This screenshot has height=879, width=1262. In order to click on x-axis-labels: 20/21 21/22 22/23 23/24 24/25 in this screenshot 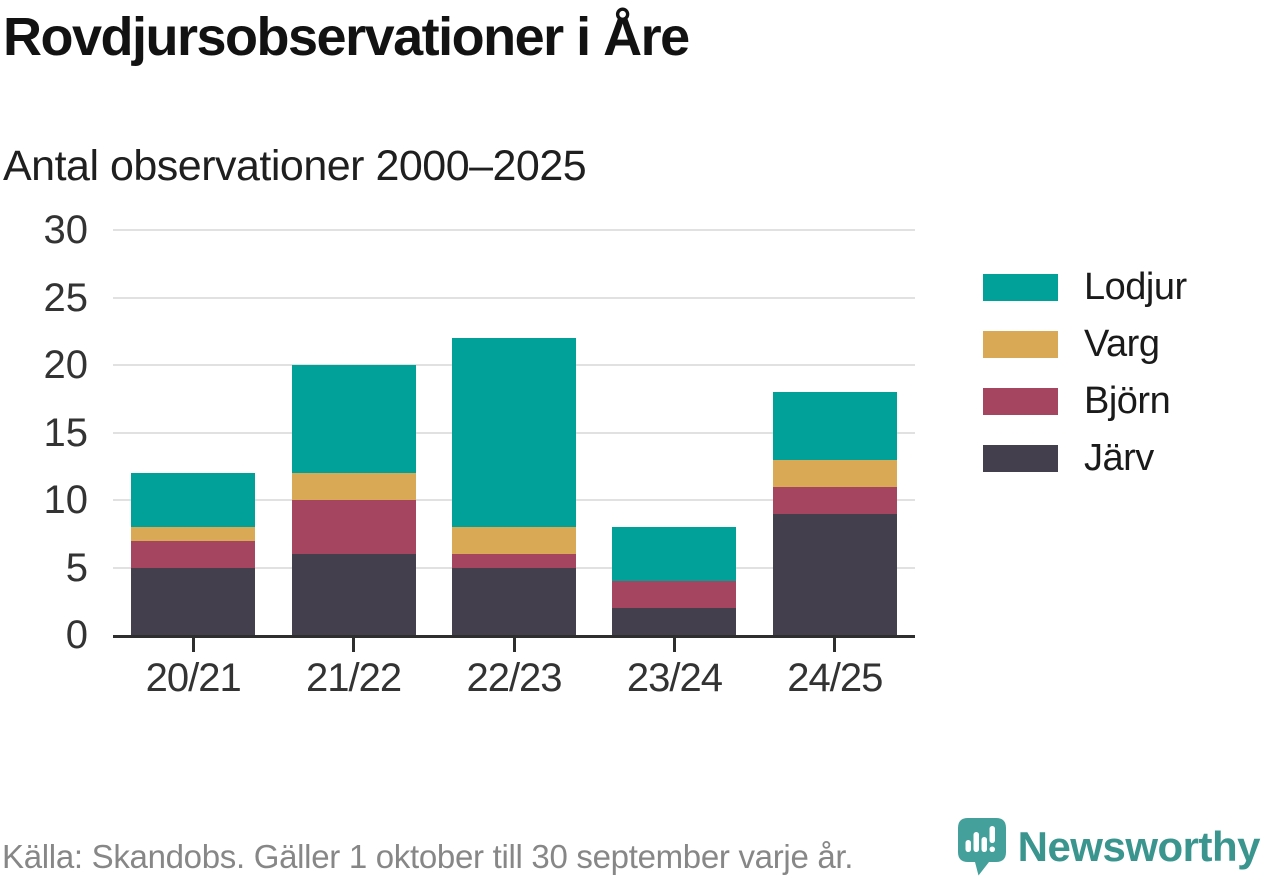, I will do `click(514, 669)`.